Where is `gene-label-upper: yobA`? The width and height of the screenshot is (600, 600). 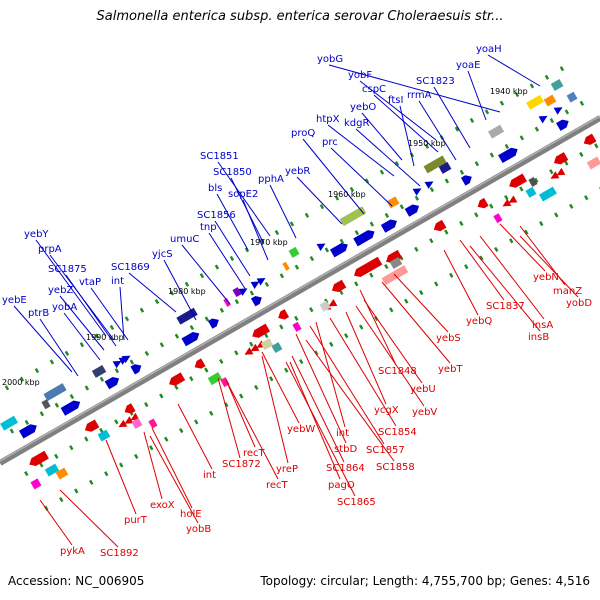 gene-label-upper: yobA is located at coordinates (64, 307).